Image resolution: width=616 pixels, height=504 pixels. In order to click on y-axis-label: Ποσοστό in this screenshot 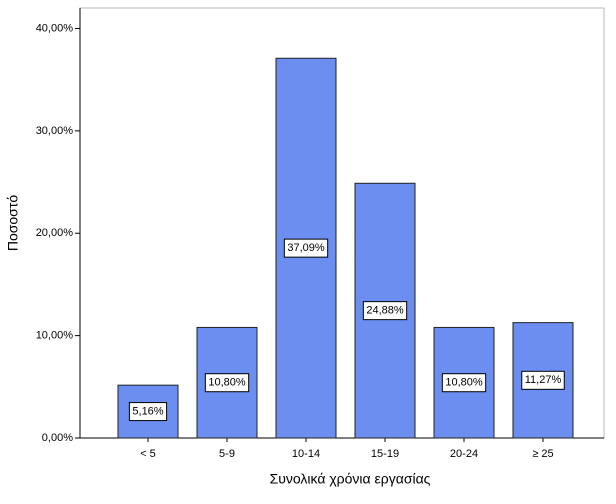, I will do `click(13, 223)`.